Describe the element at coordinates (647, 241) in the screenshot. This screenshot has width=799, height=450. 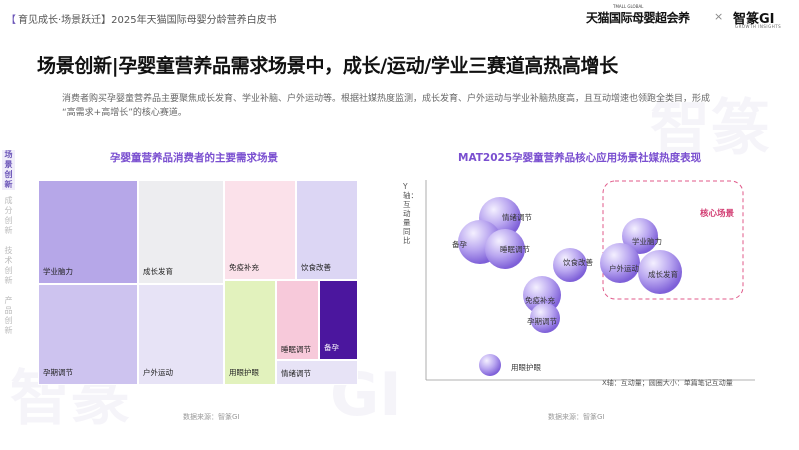
I see `bubble-label: 学业脑力` at that location.